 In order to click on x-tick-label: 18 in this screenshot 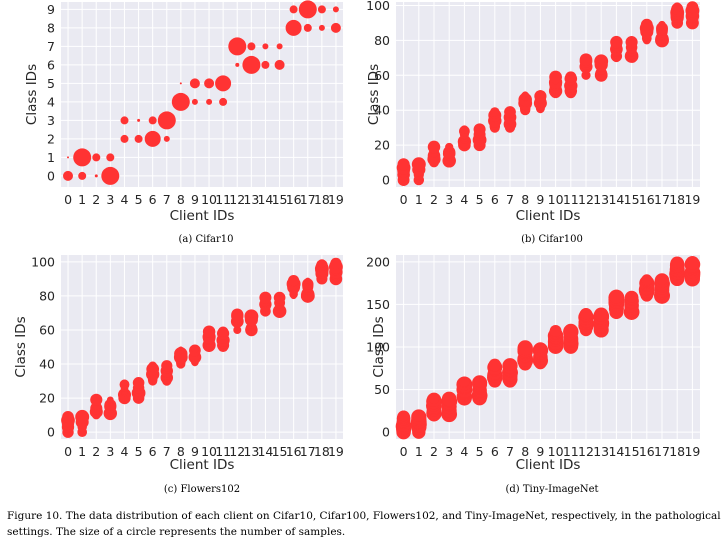, I will do `click(677, 199)`.